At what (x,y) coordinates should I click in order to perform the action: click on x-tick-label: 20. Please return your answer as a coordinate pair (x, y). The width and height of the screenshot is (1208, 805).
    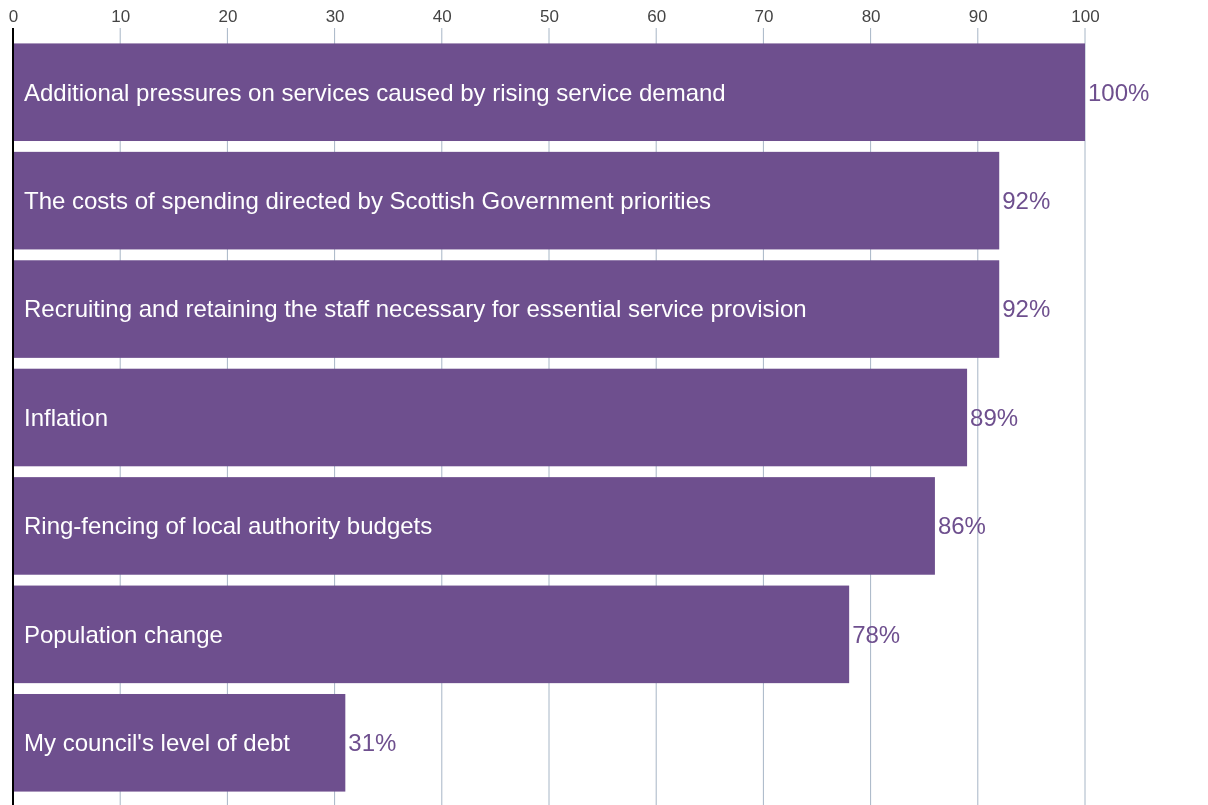
    Looking at the image, I should click on (228, 16).